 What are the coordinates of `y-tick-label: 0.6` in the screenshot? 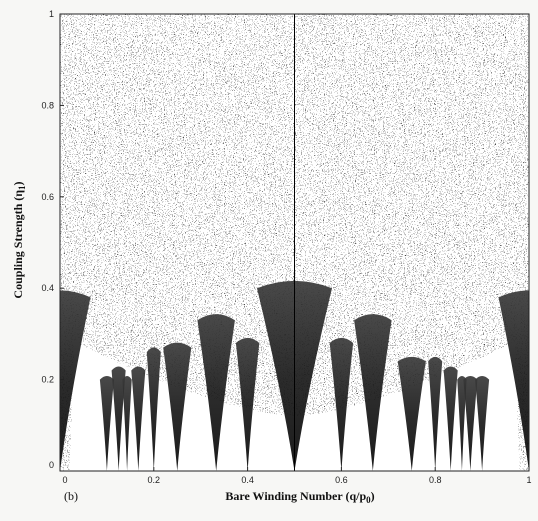 It's located at (47, 197).